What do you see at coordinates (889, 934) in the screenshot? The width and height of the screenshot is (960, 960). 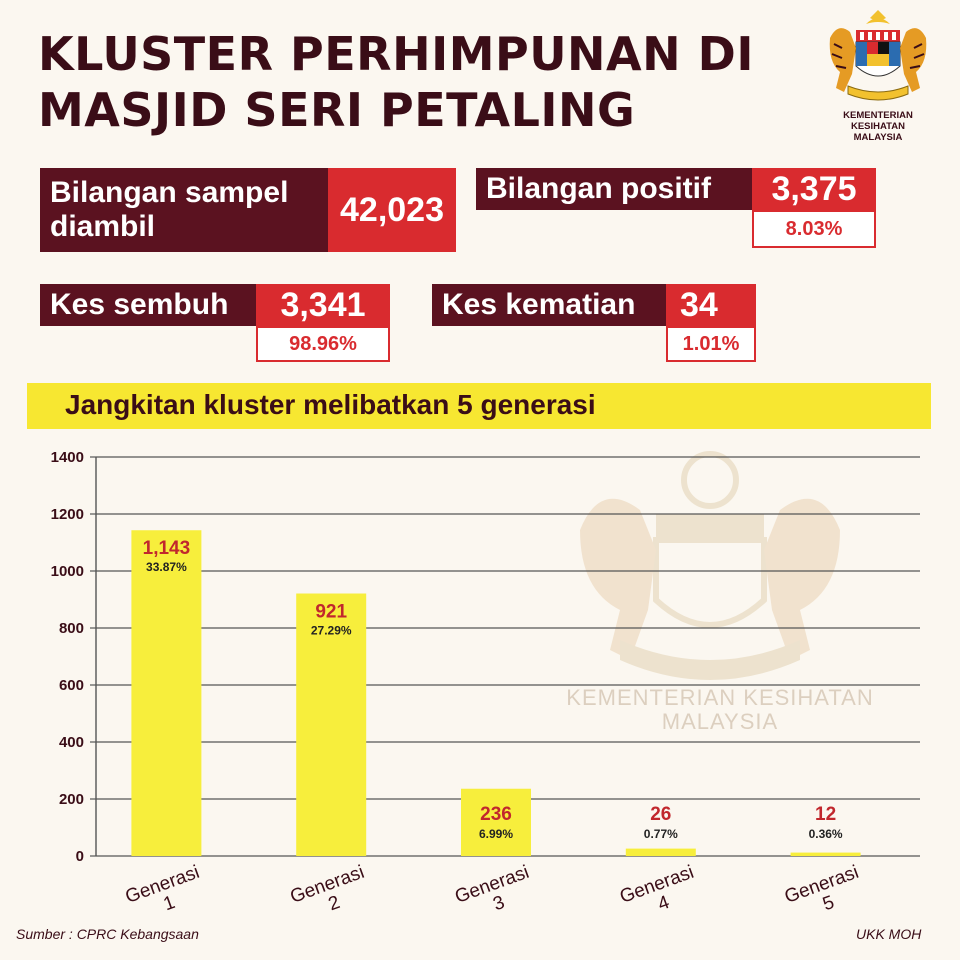 I see `credit-note: UKK MOH` at bounding box center [889, 934].